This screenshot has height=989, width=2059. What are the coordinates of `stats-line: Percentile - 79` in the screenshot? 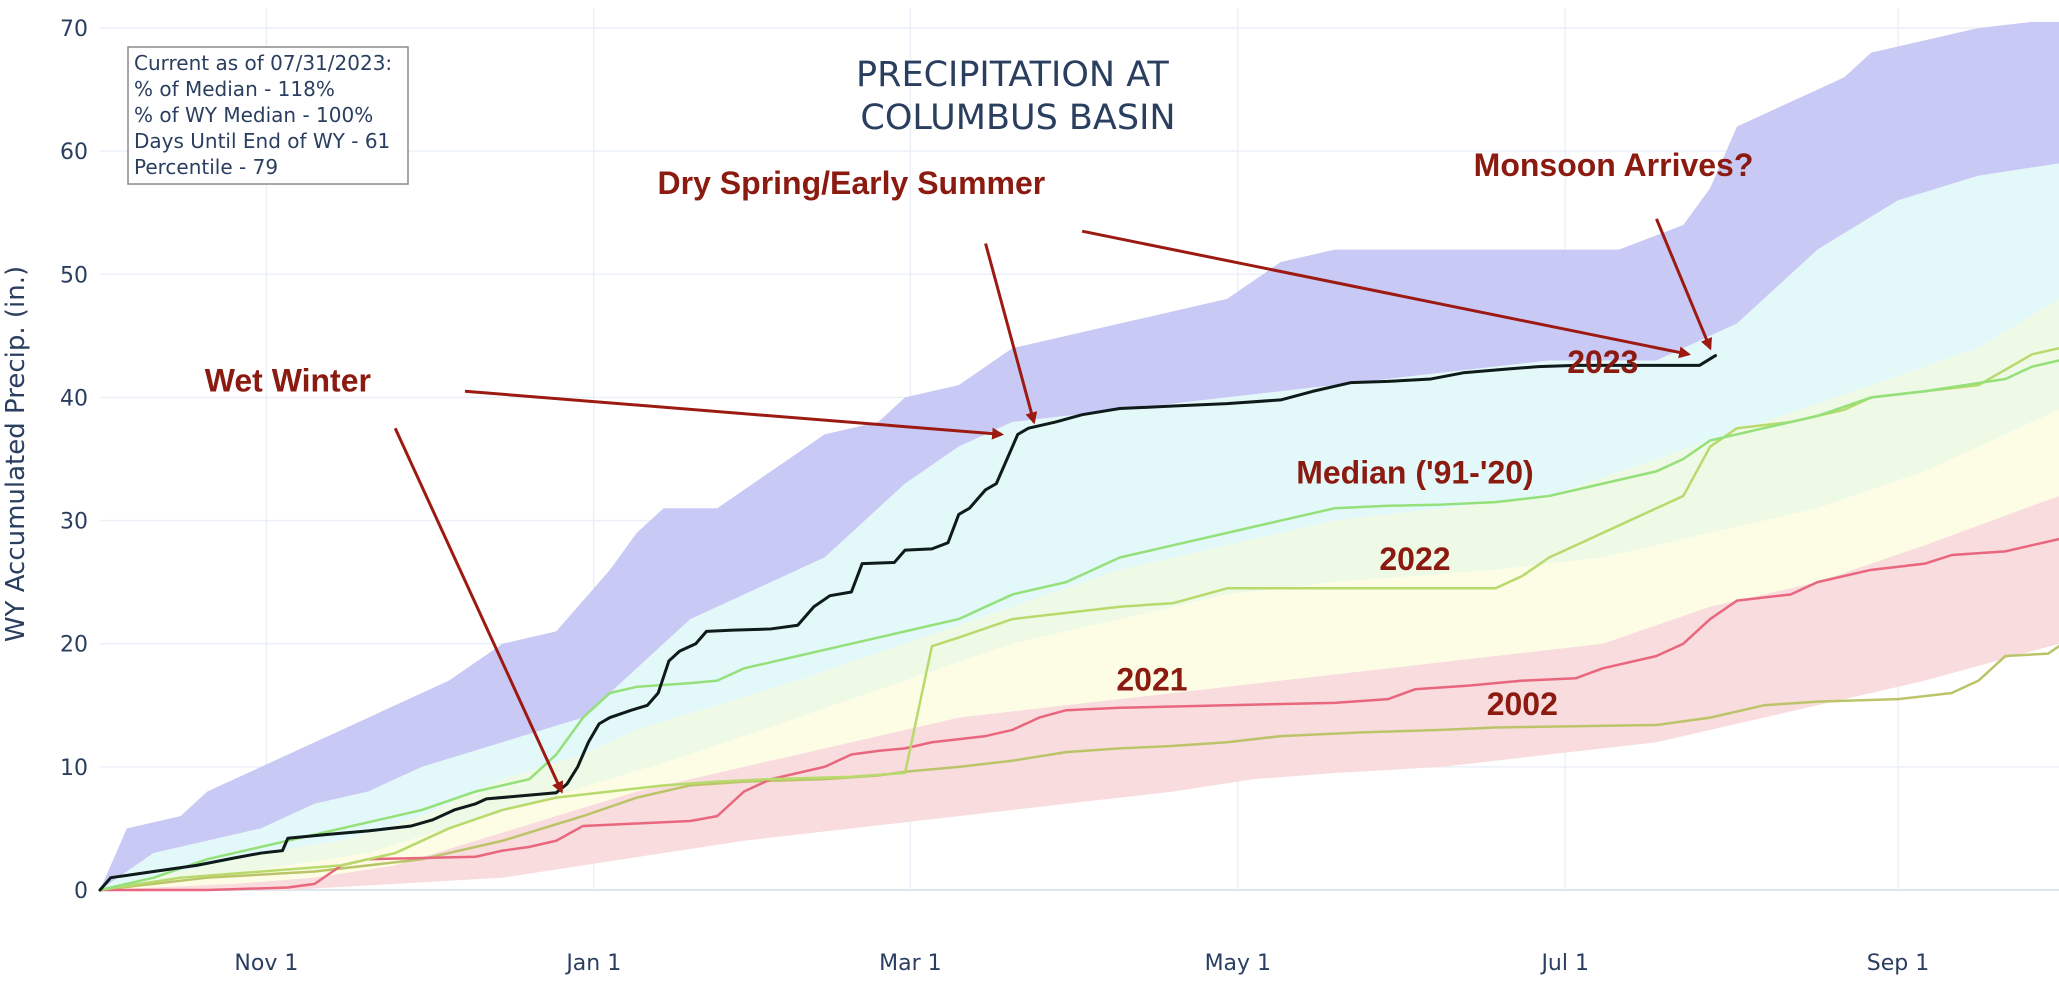 It's located at (206, 167).